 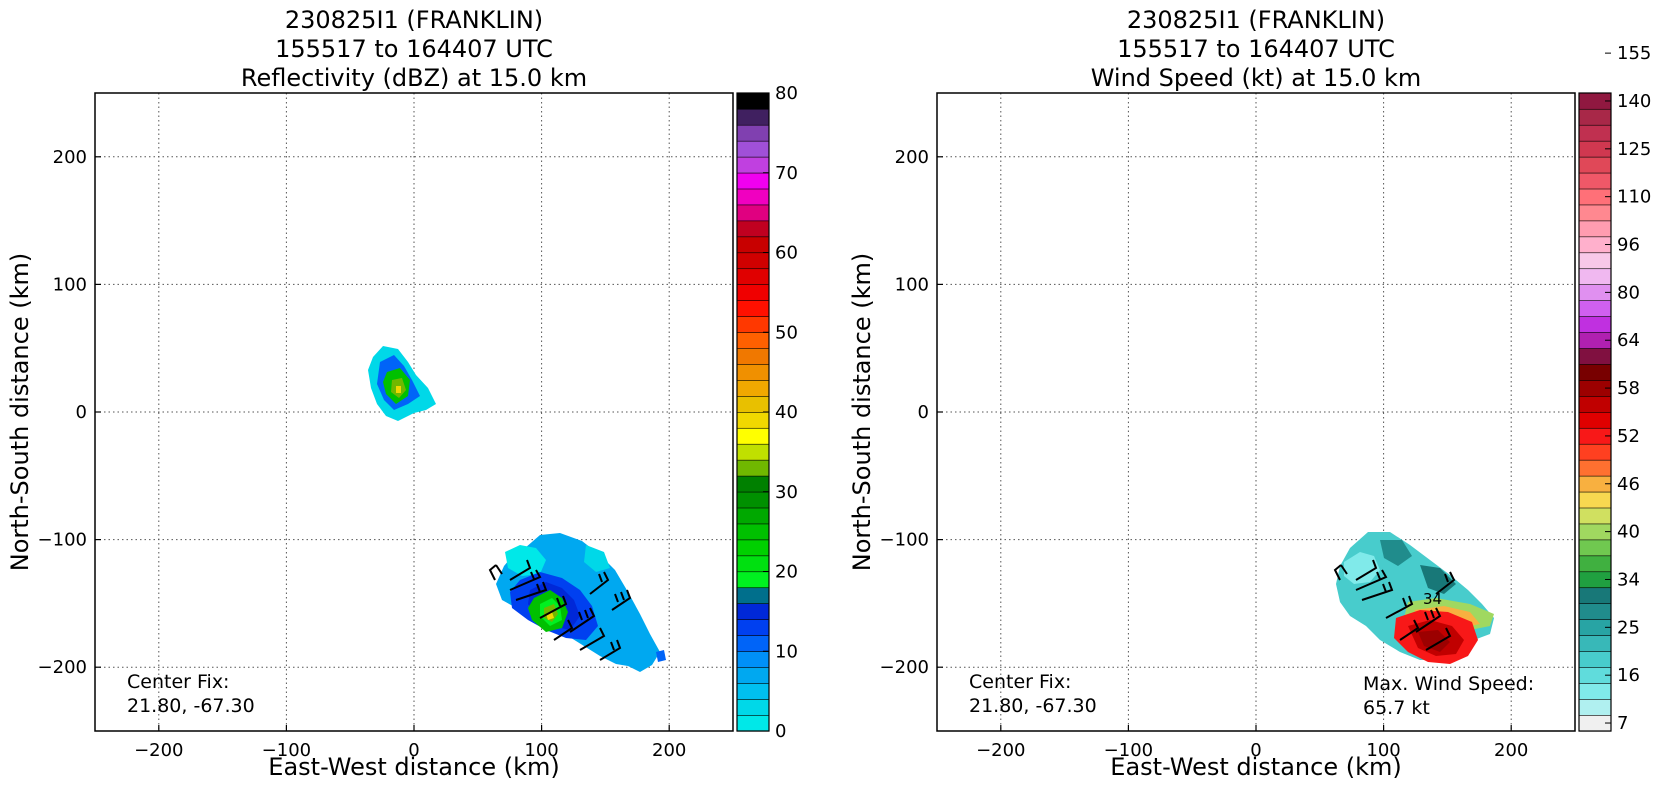 What do you see at coordinates (1634, 197) in the screenshot?
I see `colorbar-tick-label: 110` at bounding box center [1634, 197].